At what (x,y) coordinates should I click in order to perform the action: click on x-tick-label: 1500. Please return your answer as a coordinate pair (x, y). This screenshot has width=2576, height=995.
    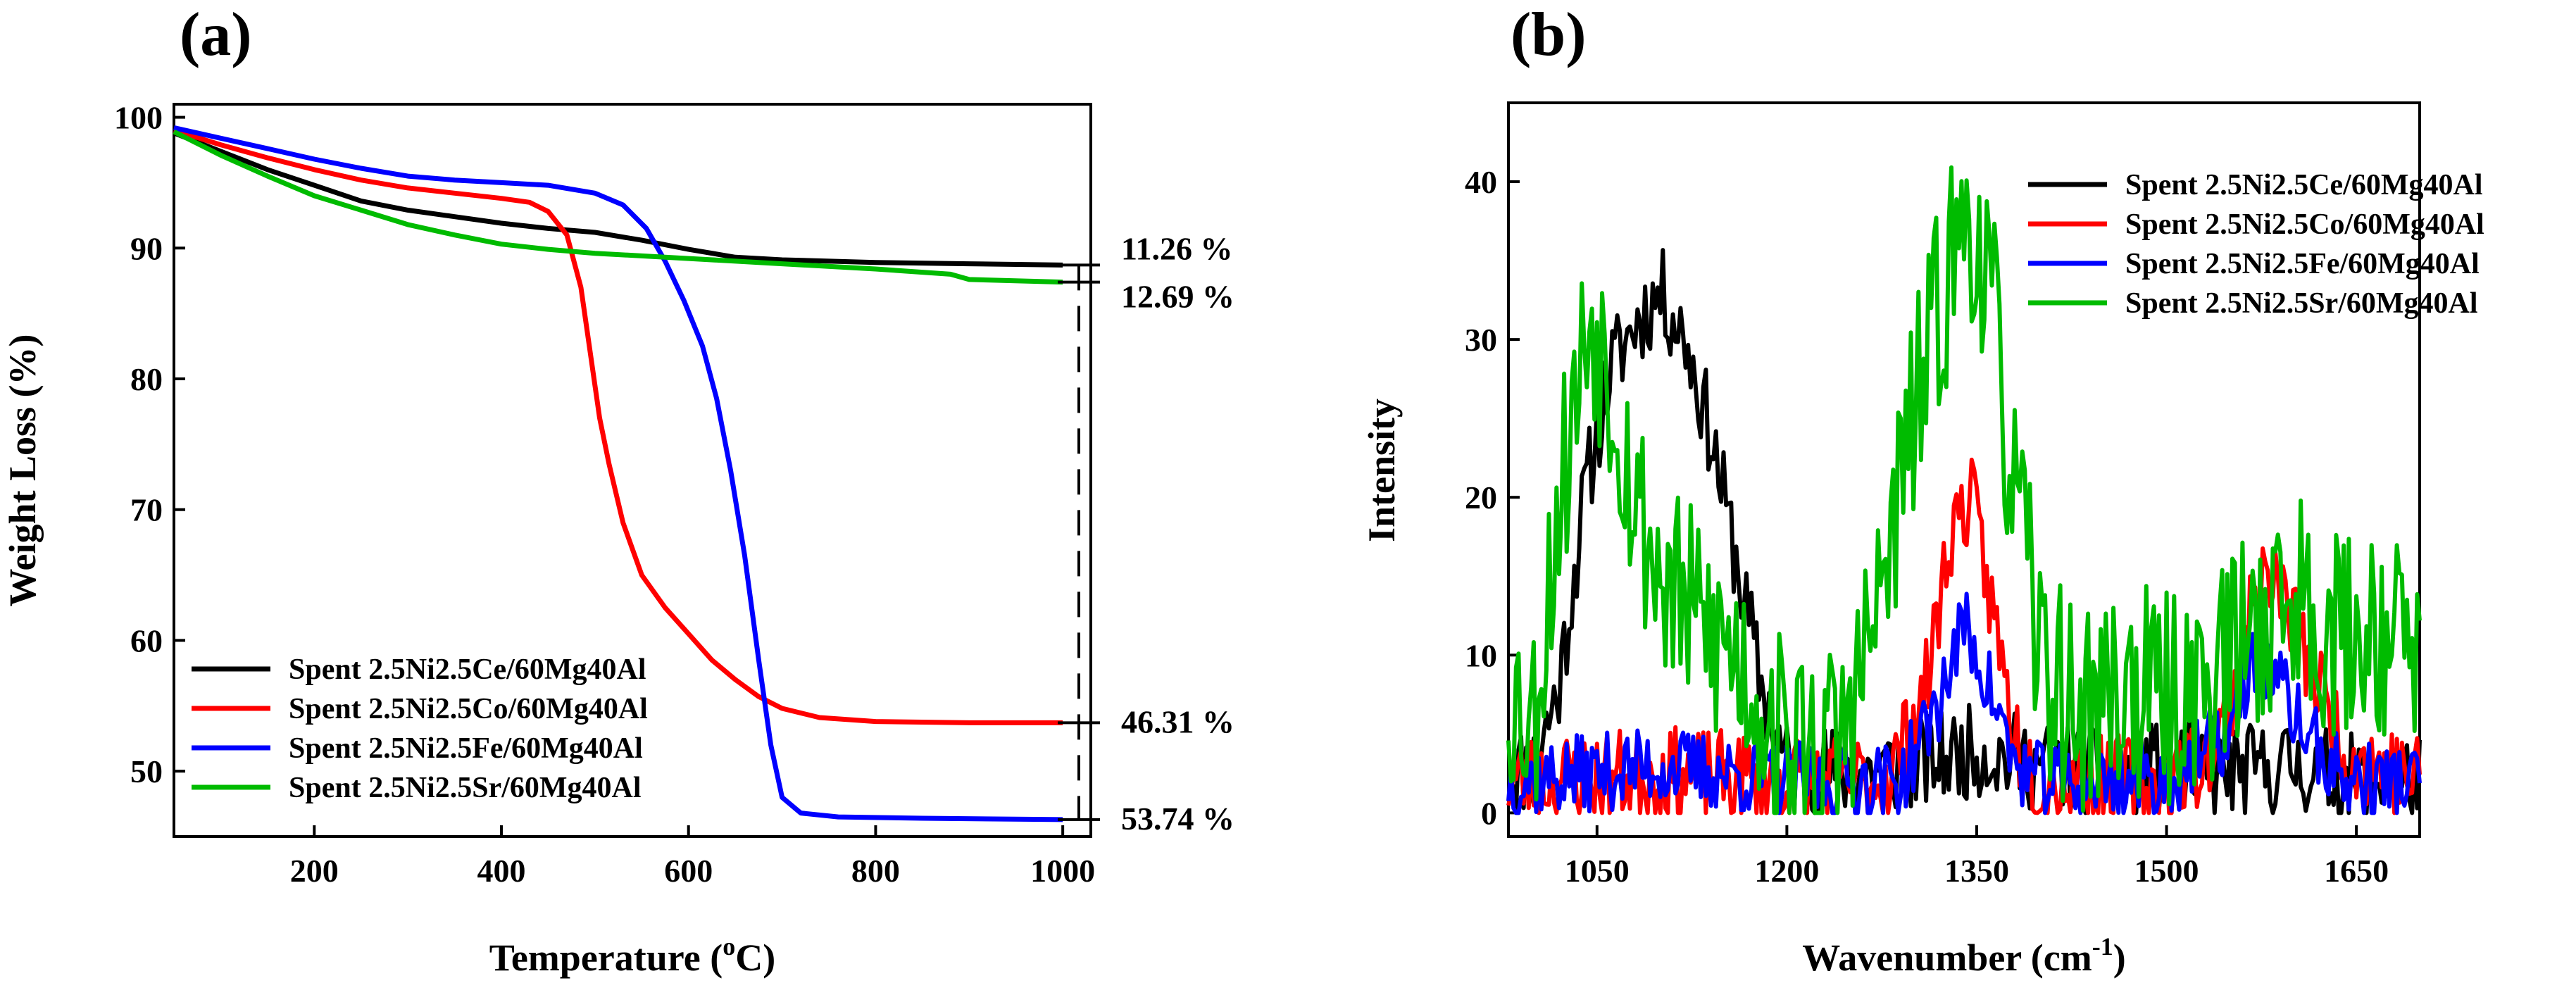
    Looking at the image, I should click on (2166, 871).